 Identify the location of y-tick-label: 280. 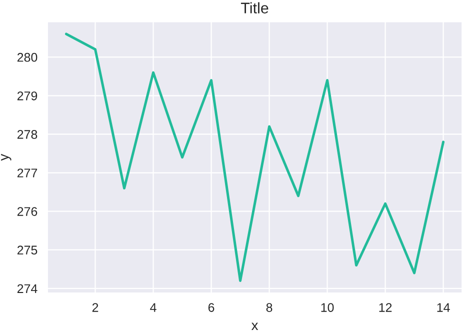
(27, 57).